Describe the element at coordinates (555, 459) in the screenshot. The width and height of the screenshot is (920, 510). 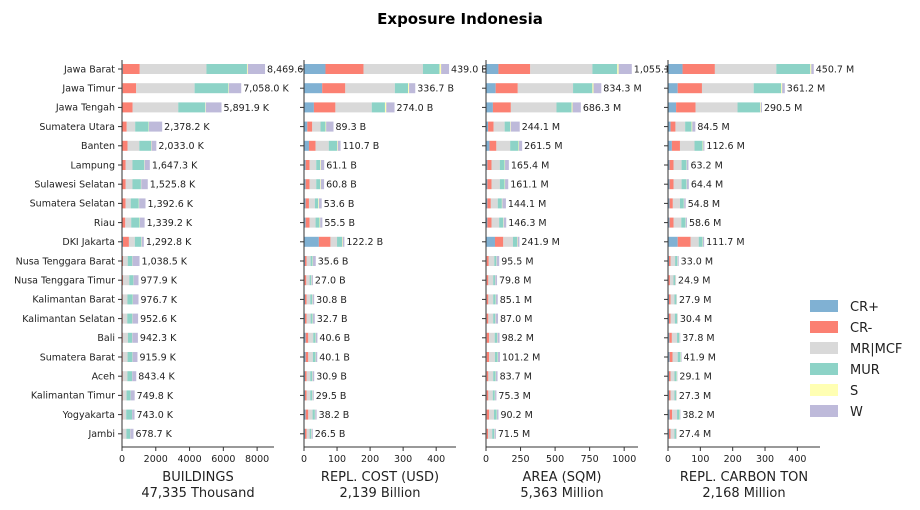
I see `x-tick-label: 500` at that location.